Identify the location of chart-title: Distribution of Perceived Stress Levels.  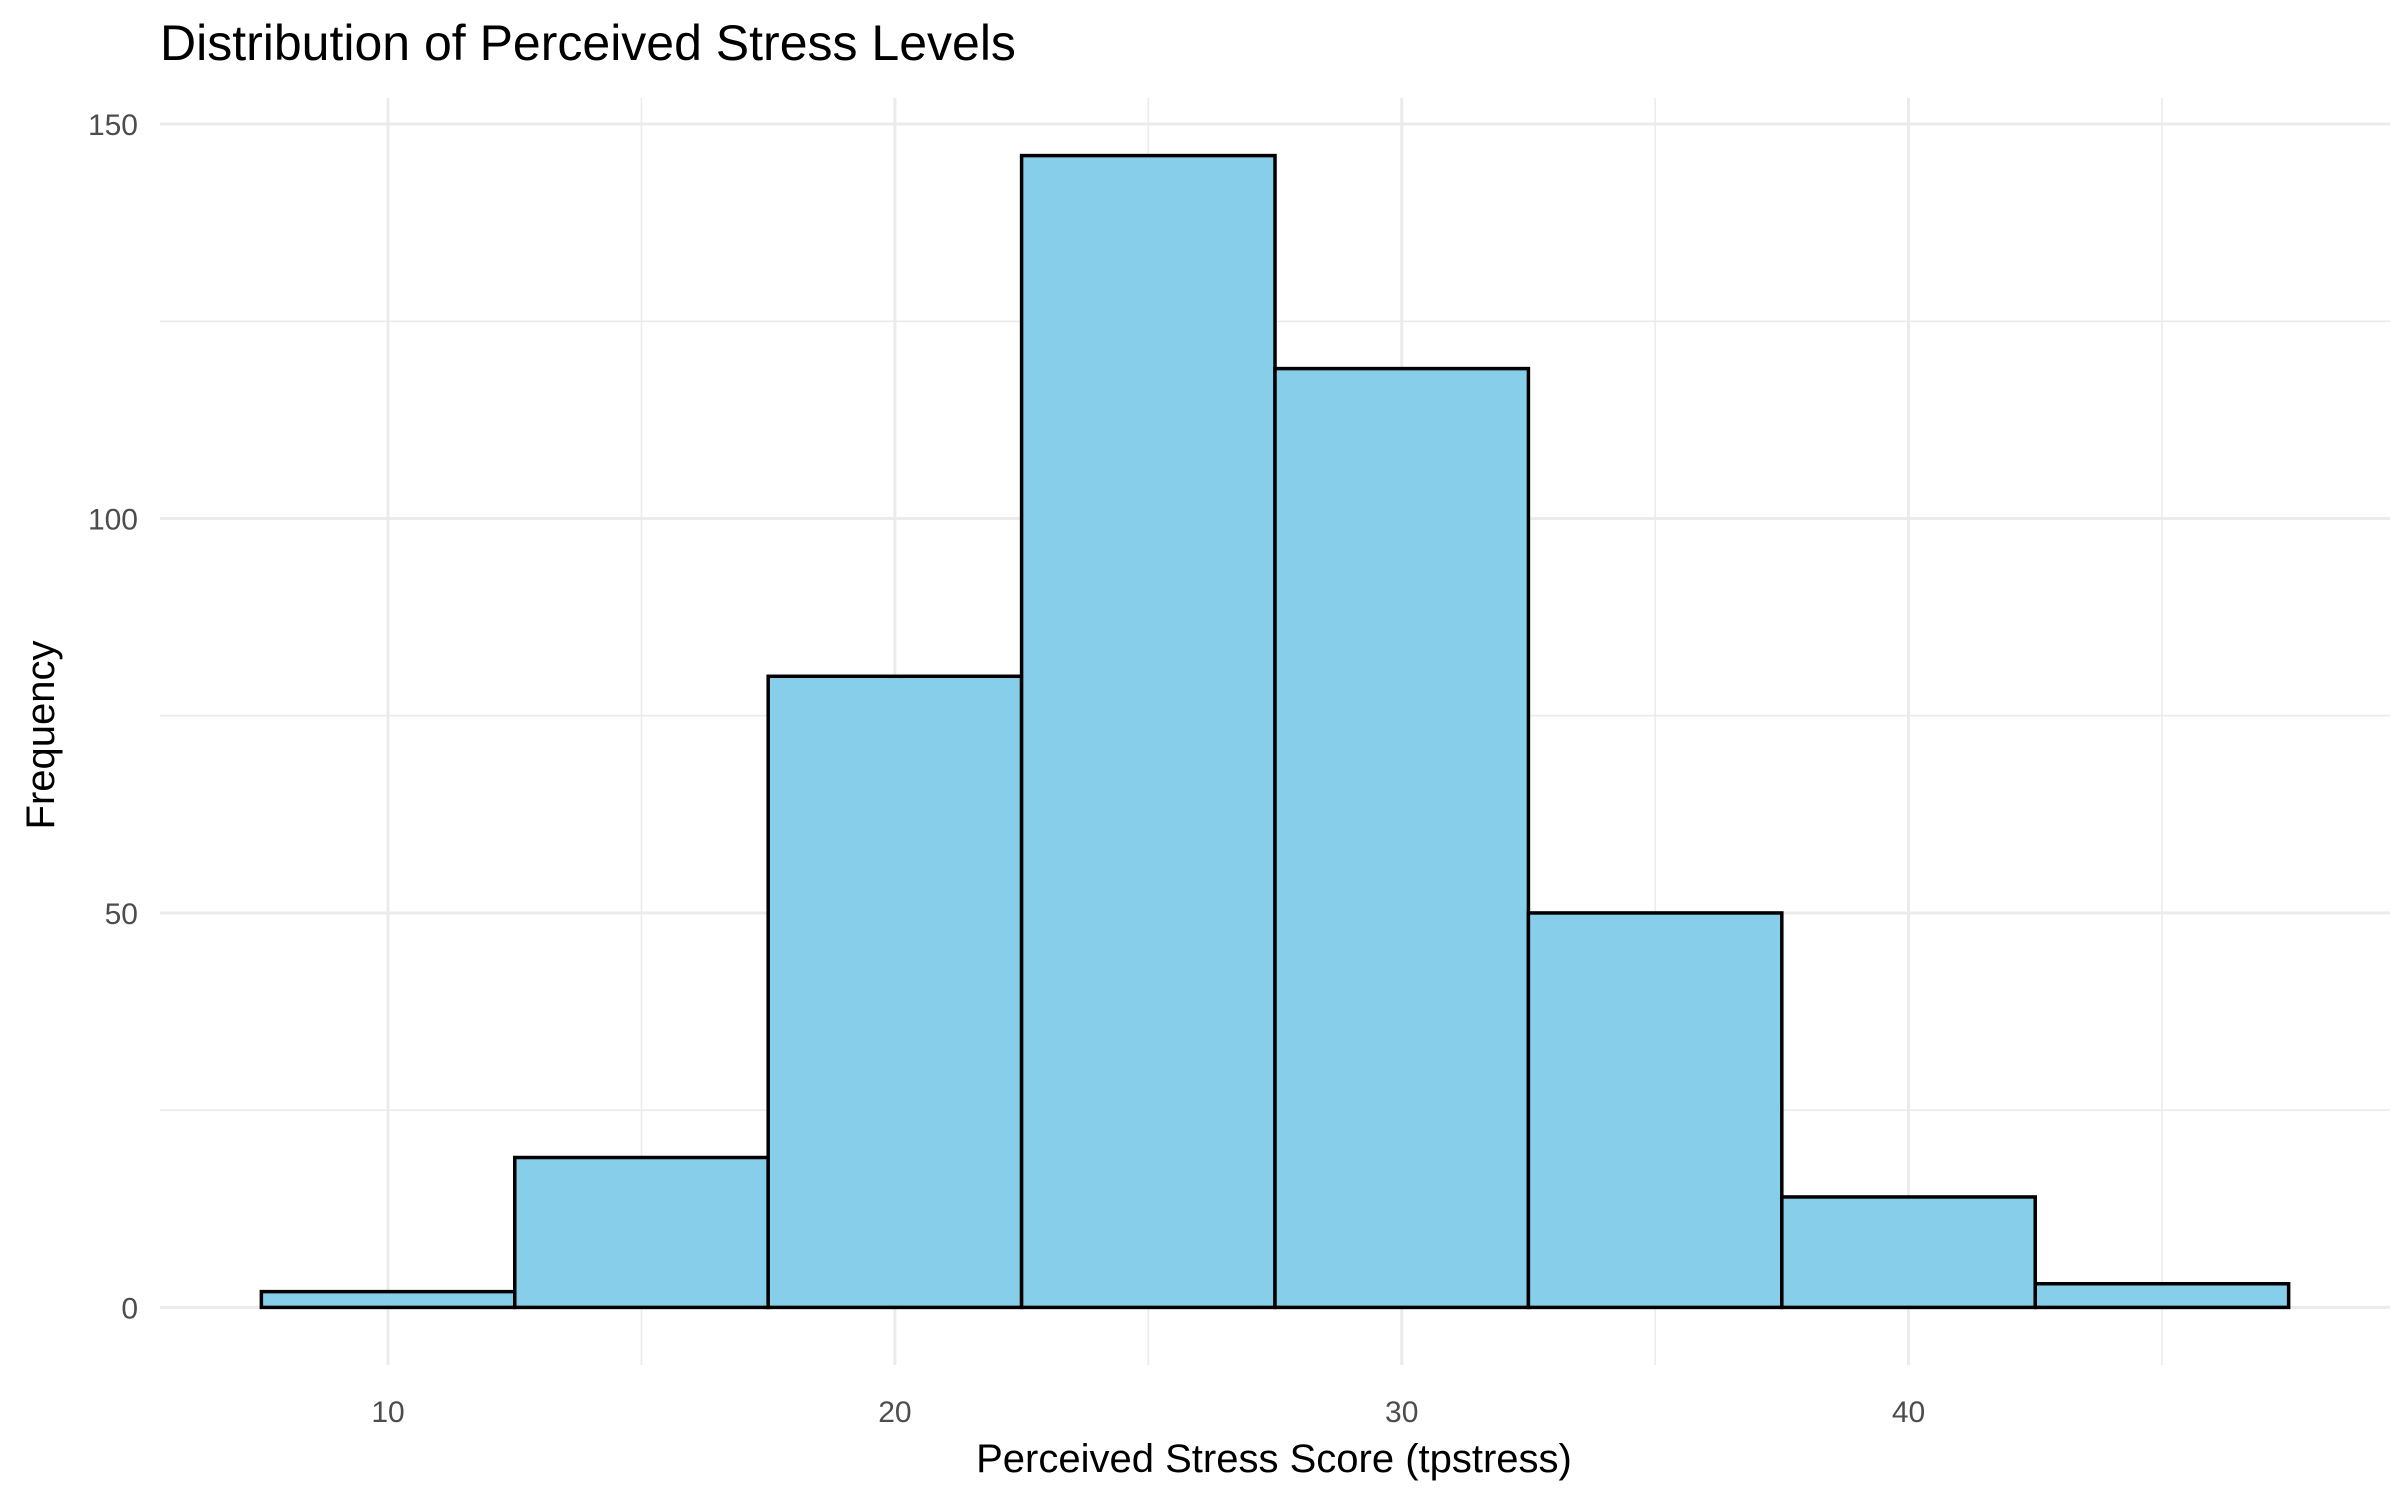
(588, 43).